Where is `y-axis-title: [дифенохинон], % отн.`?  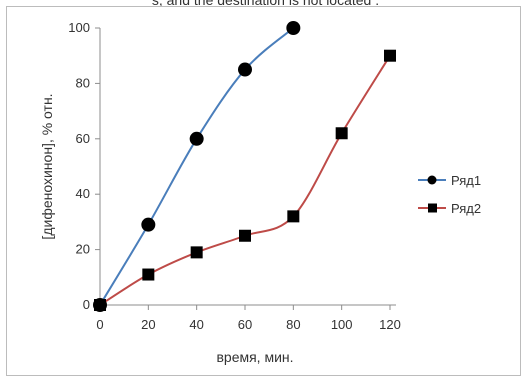
y-axis-title: [дифенохинон], % отн. is located at coordinates (47, 166).